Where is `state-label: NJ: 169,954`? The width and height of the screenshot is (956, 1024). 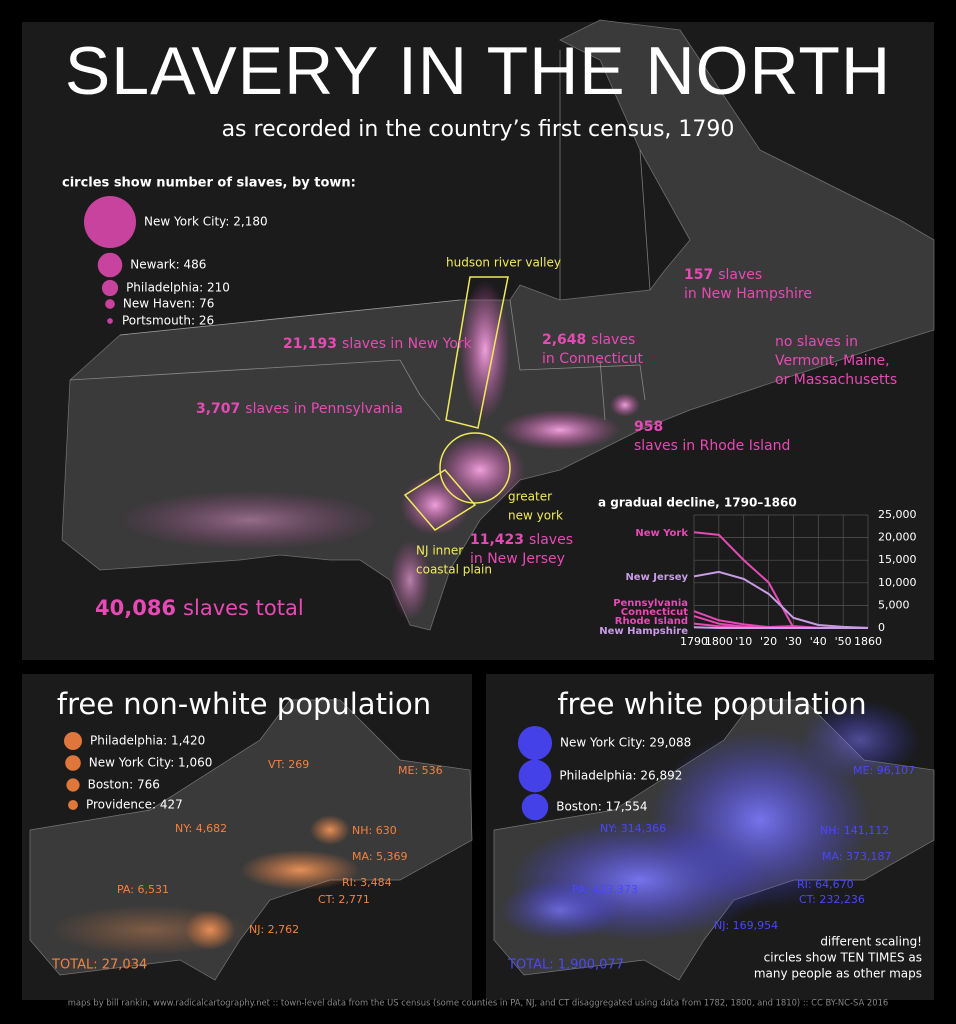 state-label: NJ: 169,954 is located at coordinates (746, 925).